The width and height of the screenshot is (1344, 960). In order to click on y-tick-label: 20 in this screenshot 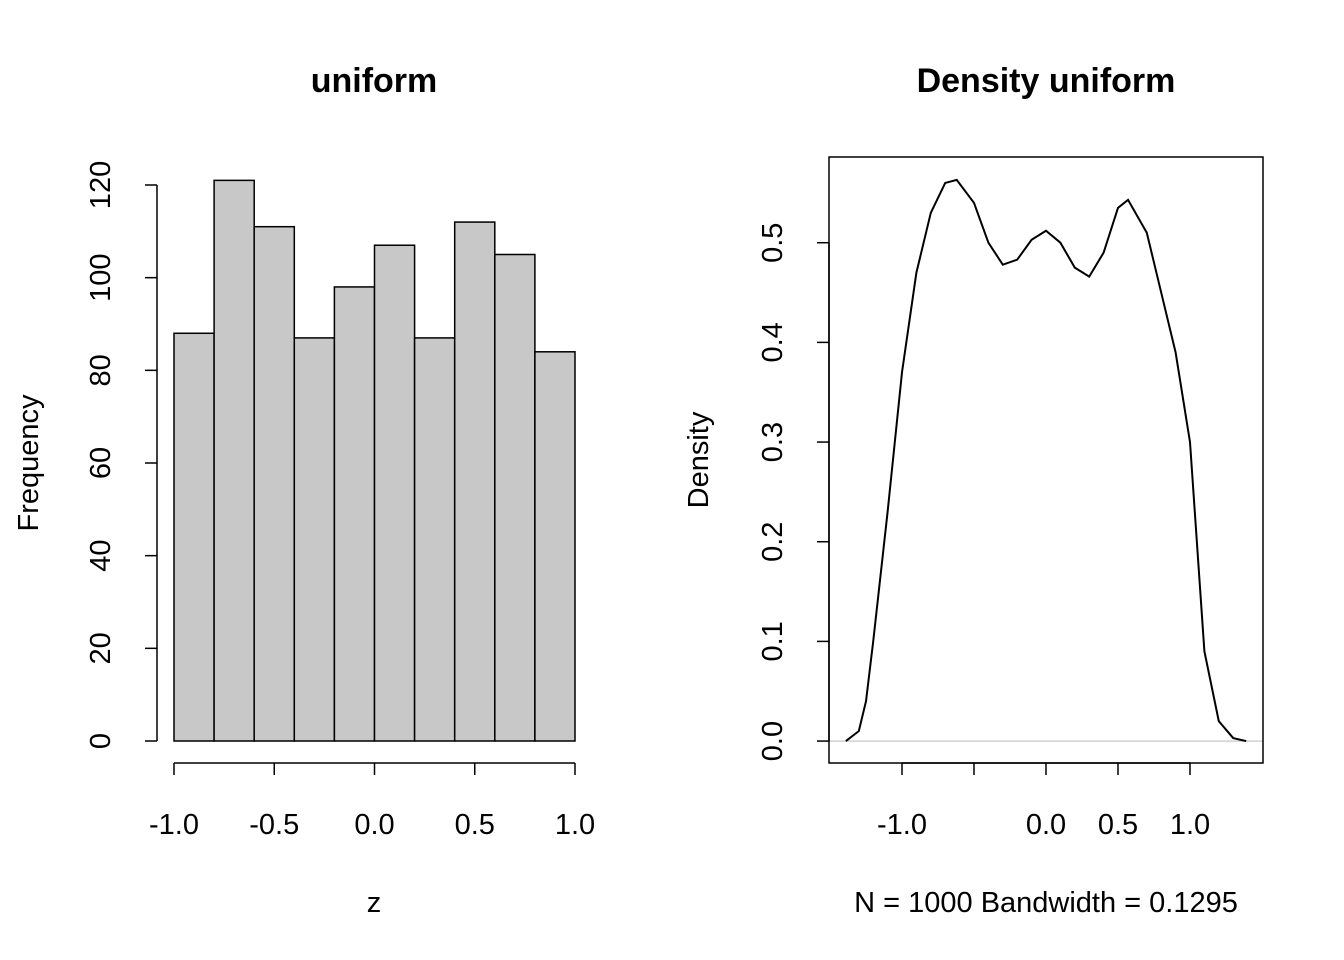, I will do `click(101, 648)`.